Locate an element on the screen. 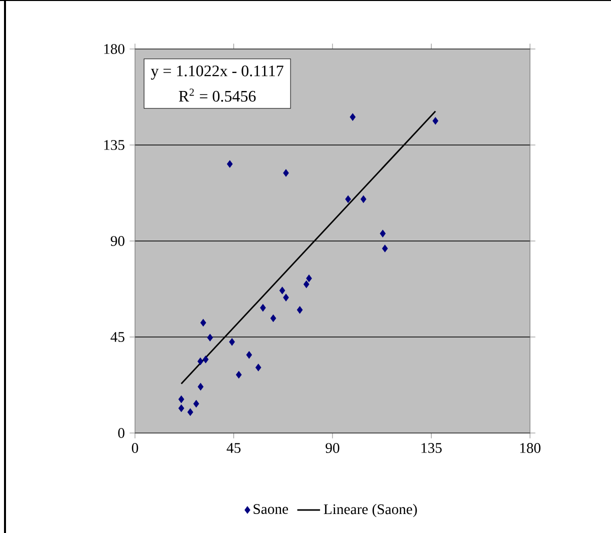  y-tick-label: 180 is located at coordinates (114, 49).